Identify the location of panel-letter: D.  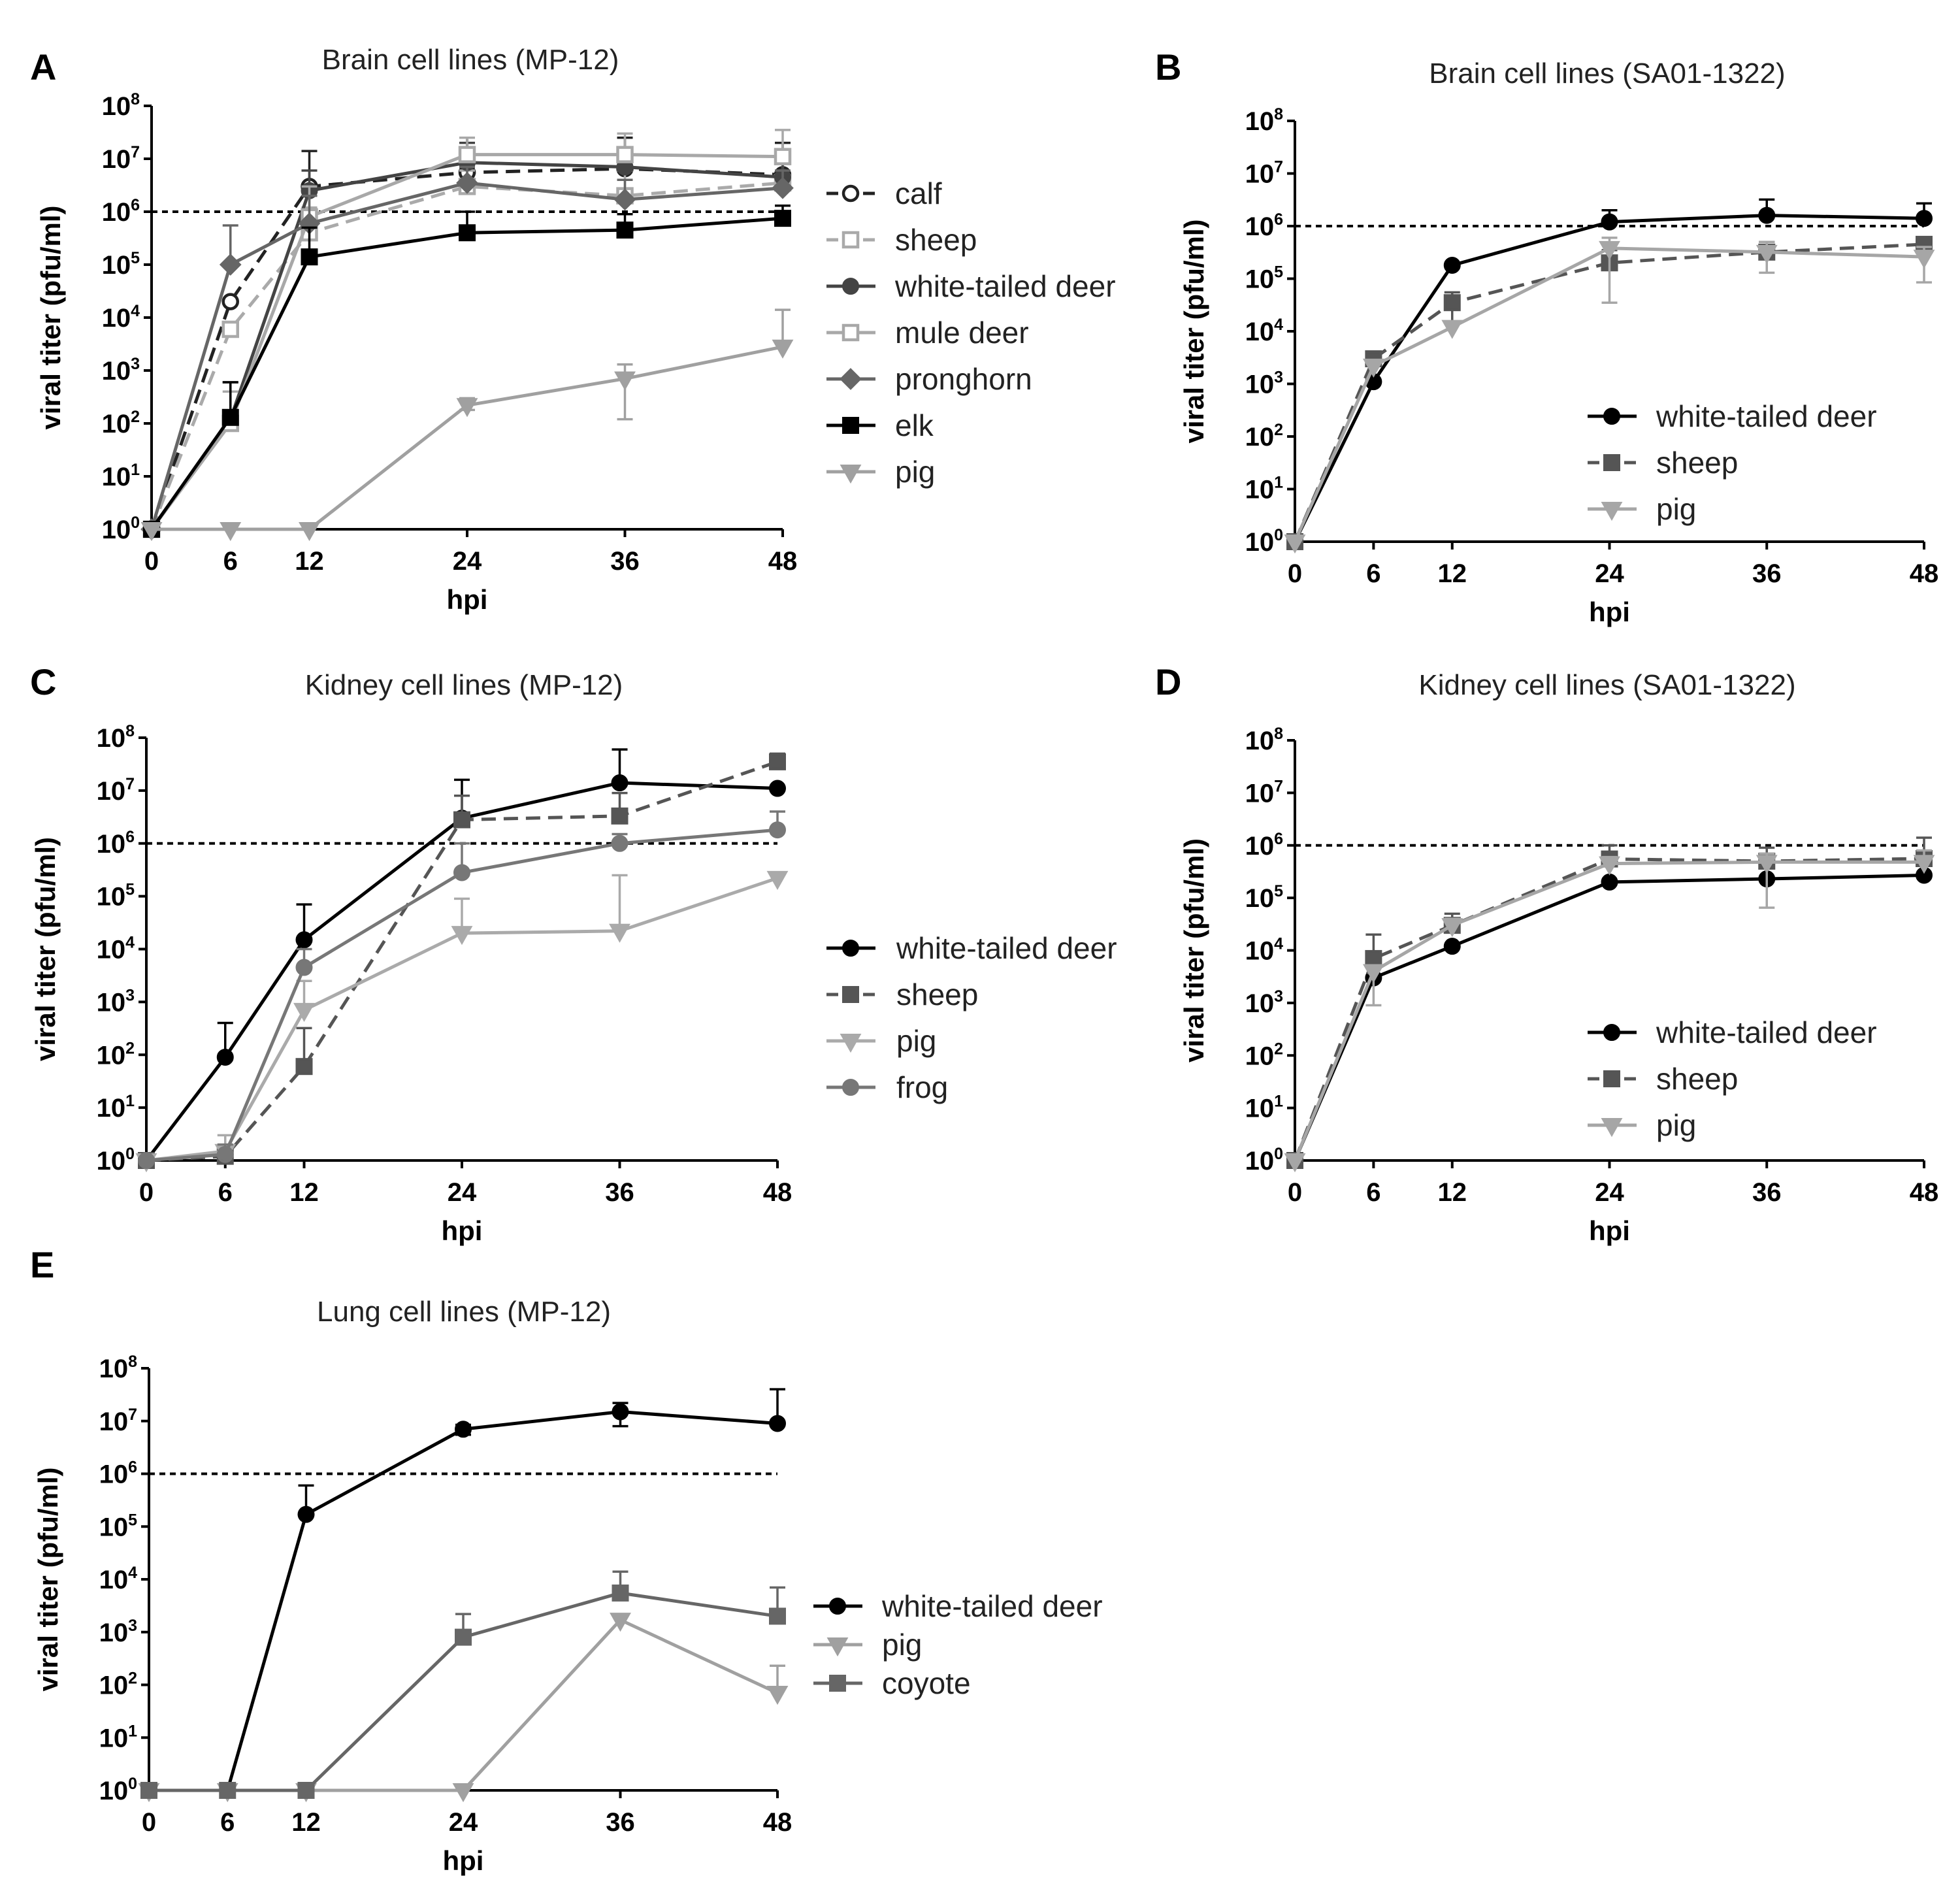
(1168, 681).